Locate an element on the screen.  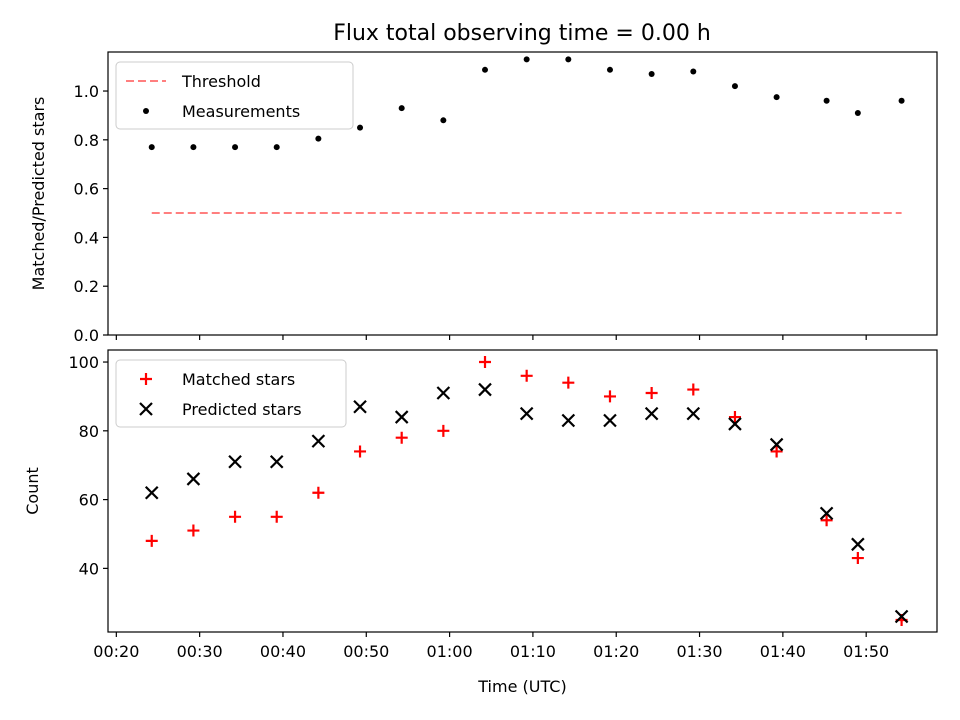
series-measurements is located at coordinates (526, 103).